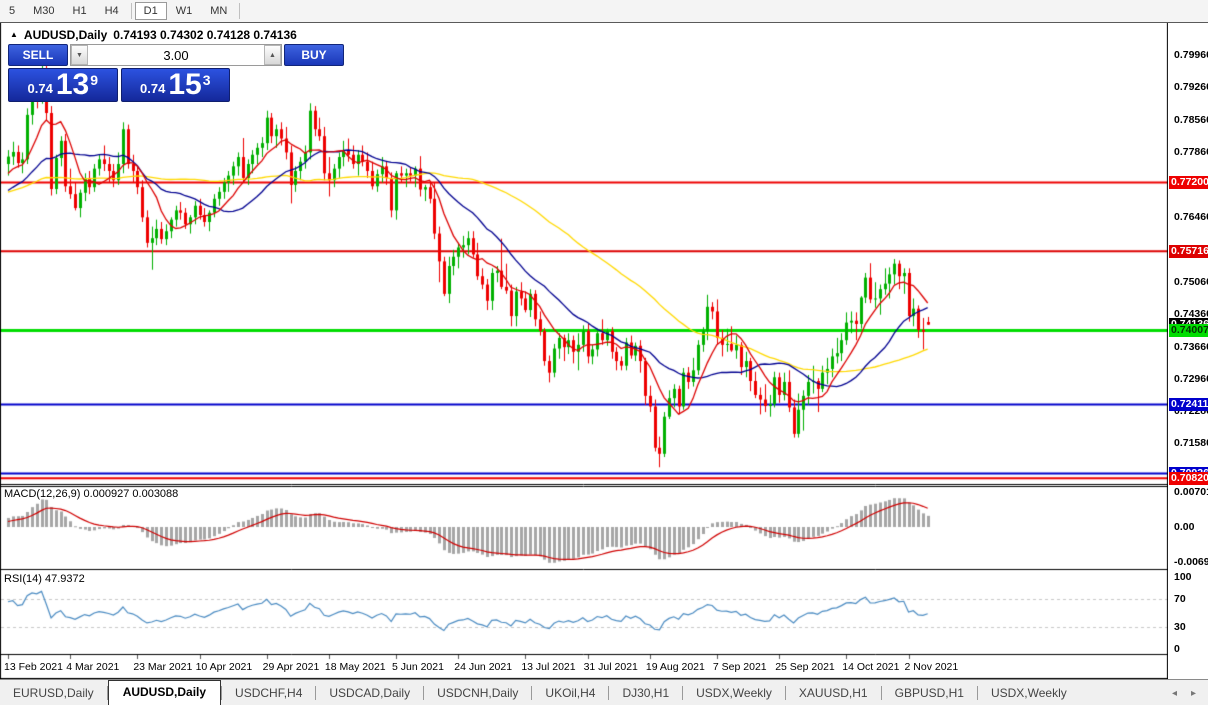 This screenshot has width=1208, height=705. What do you see at coordinates (184, 11) in the screenshot?
I see `timeframe-w1: W1` at bounding box center [184, 11].